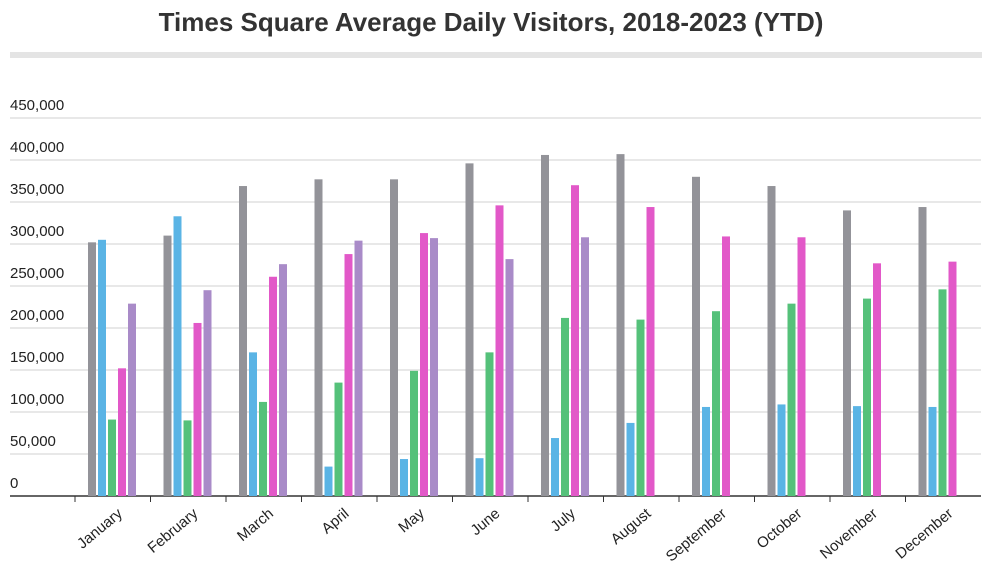 The height and width of the screenshot is (569, 982). I want to click on x-tick-label: November, so click(849, 534).